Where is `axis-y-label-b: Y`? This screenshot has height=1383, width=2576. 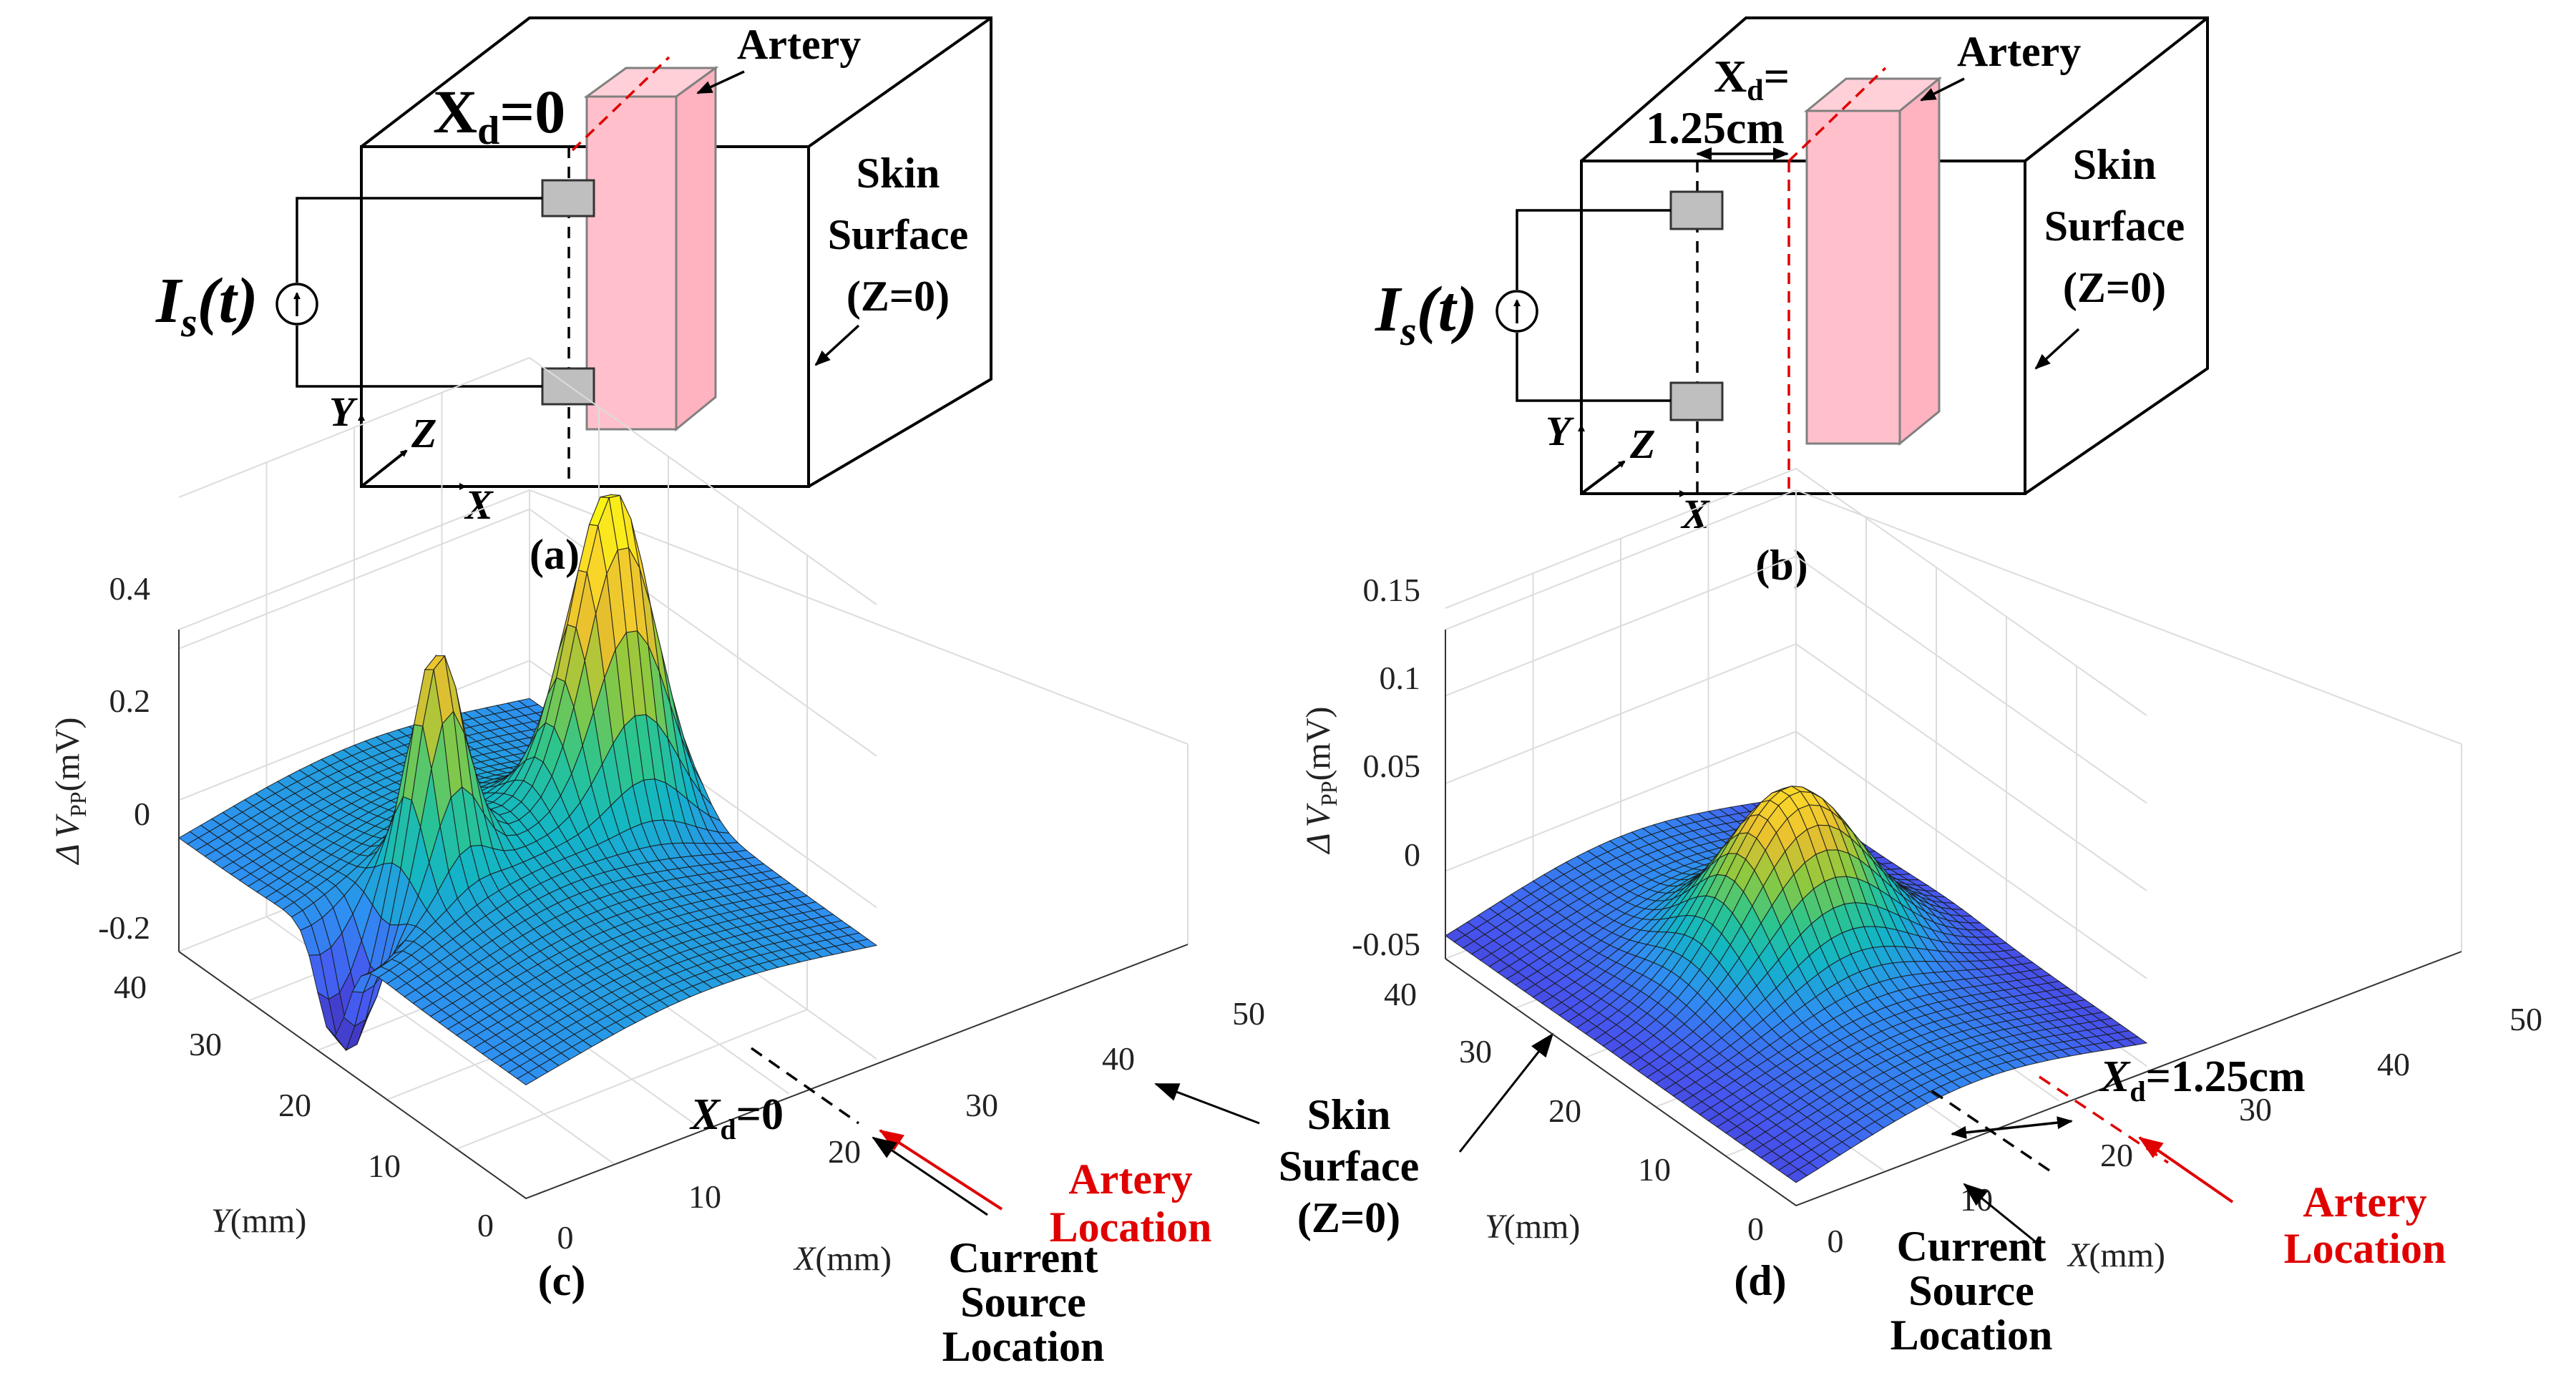
axis-y-label-b: Y is located at coordinates (1560, 431).